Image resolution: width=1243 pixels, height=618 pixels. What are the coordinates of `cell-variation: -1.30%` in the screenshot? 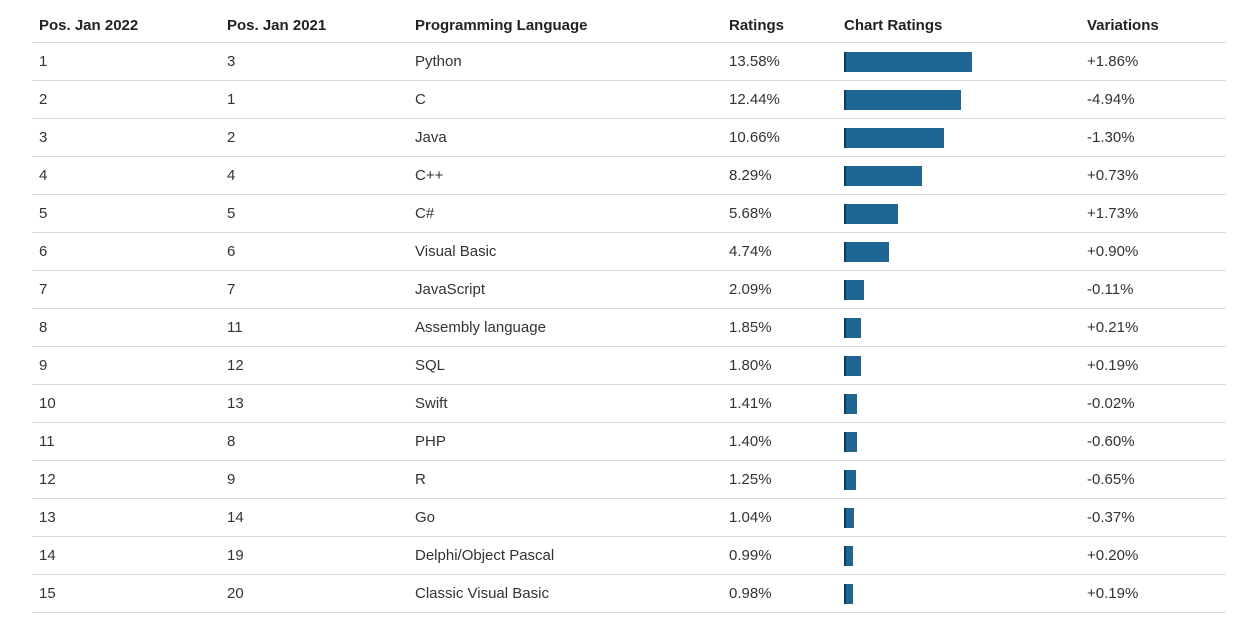 It's located at (1153, 137).